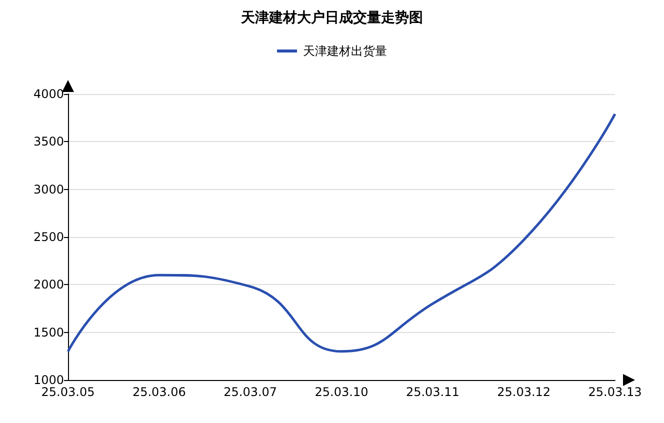  I want to click on y-tick-label: 4000, so click(48, 94).